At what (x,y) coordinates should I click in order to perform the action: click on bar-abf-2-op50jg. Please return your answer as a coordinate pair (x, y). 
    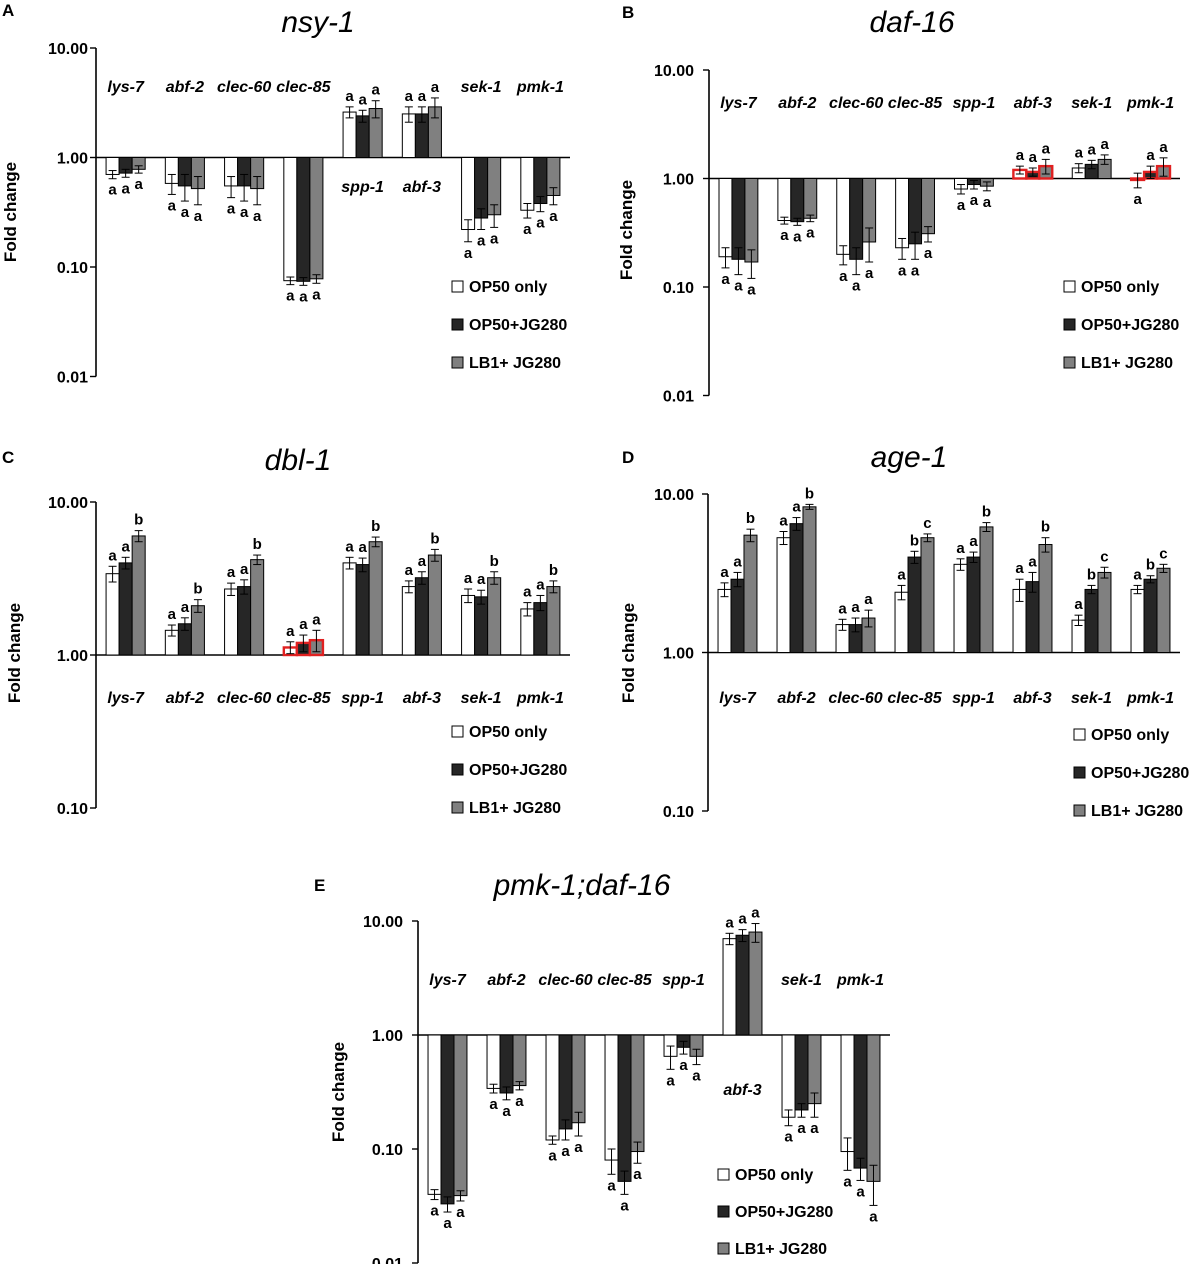
    Looking at the image, I should click on (796, 588).